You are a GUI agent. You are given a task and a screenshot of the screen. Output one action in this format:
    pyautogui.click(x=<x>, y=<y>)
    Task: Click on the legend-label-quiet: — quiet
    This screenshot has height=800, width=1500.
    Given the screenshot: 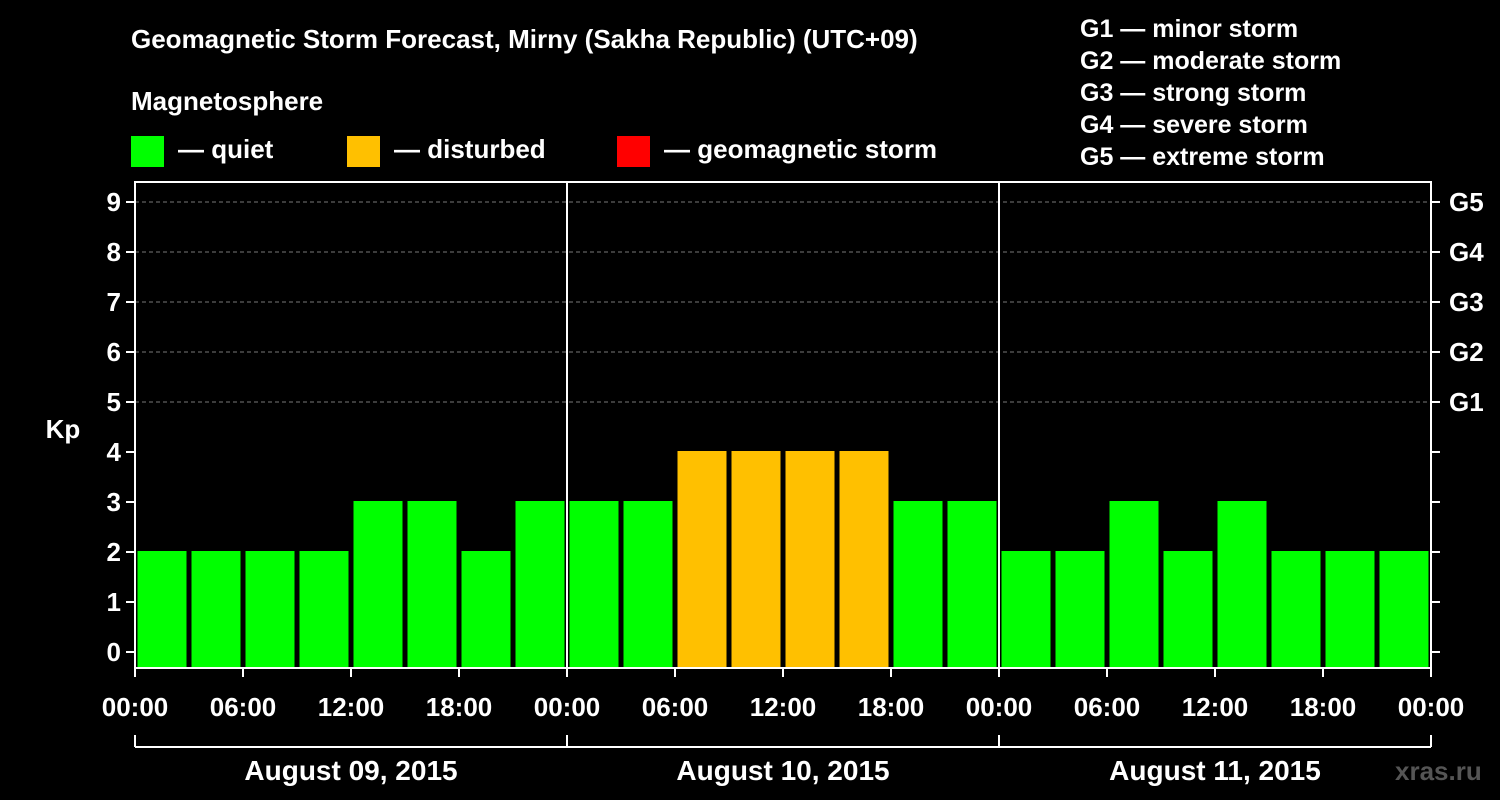 What is the action you would take?
    pyautogui.click(x=226, y=149)
    